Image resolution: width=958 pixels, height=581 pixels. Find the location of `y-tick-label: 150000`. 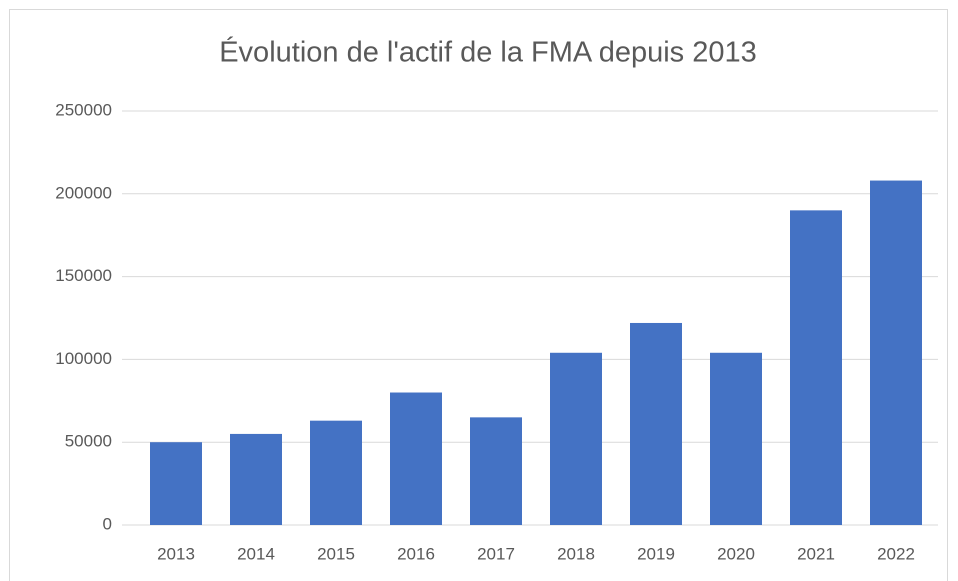

y-tick-label: 150000 is located at coordinates (83, 275).